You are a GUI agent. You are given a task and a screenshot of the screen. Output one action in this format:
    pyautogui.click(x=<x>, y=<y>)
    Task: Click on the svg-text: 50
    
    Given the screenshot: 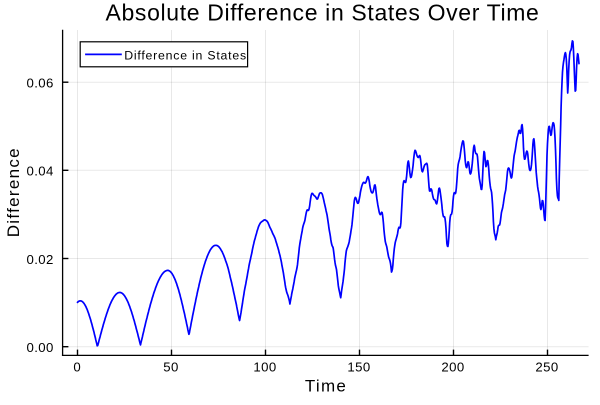 What is the action you would take?
    pyautogui.click(x=171, y=366)
    